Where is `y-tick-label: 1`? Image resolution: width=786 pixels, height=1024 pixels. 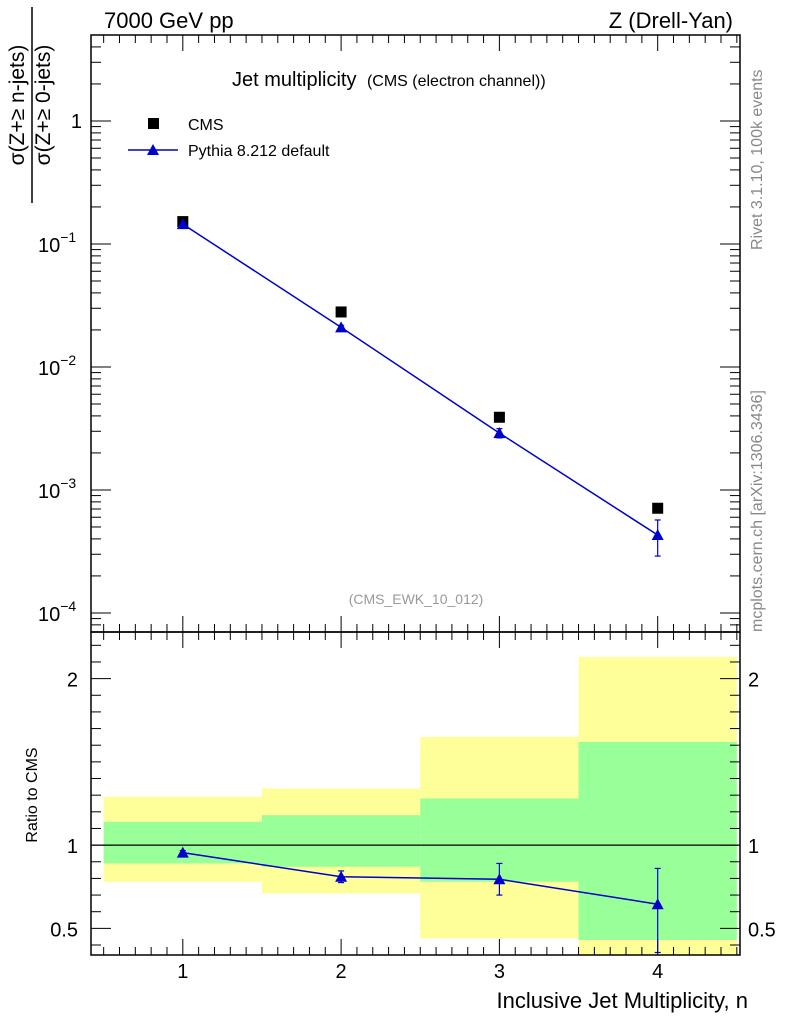 y-tick-label: 1 is located at coordinates (76, 122).